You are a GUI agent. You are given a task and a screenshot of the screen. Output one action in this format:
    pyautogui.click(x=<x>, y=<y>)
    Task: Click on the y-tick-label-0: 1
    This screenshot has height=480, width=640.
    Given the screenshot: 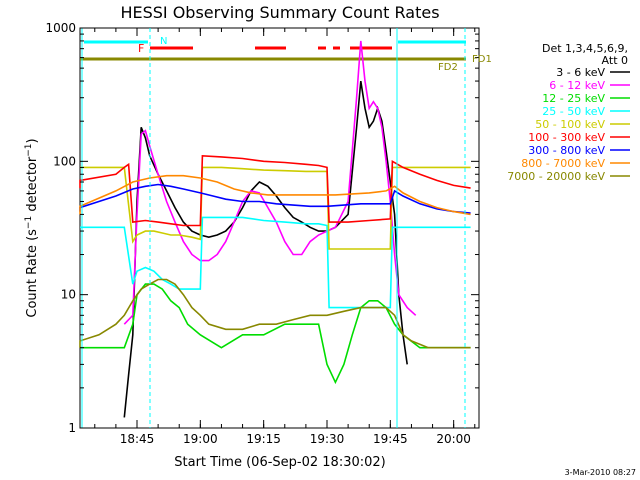 What is the action you would take?
    pyautogui.click(x=72, y=428)
    